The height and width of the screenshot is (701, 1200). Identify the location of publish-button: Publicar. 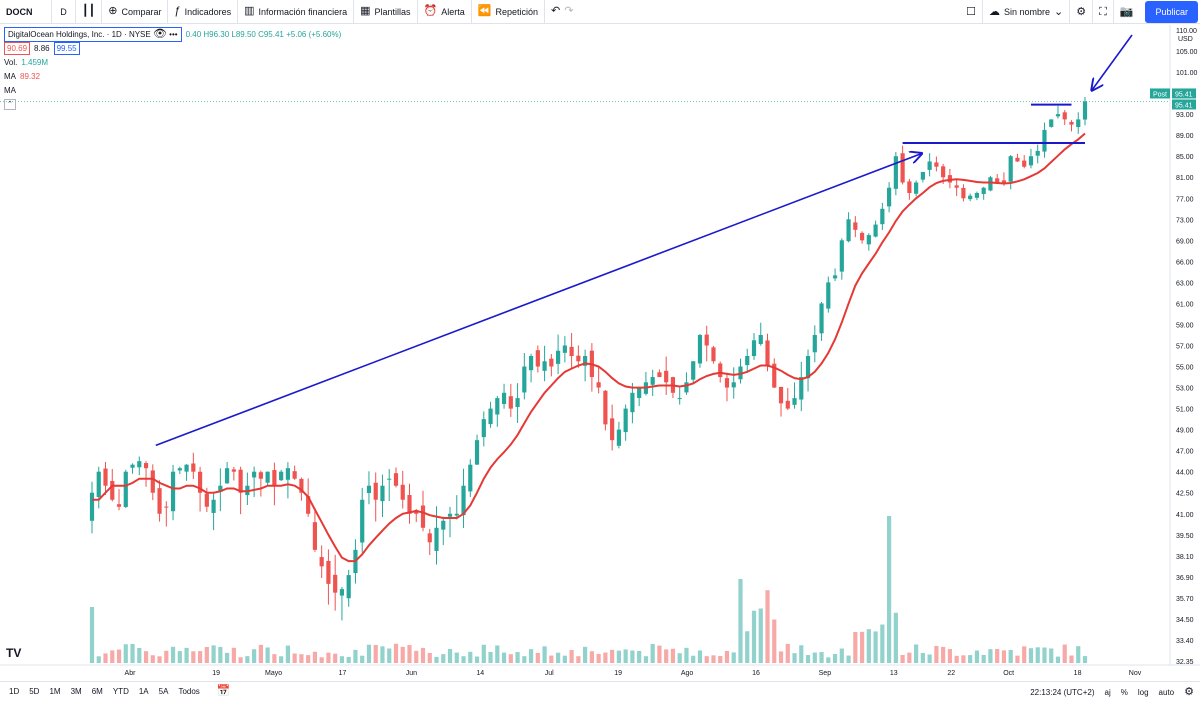
(1171, 12).